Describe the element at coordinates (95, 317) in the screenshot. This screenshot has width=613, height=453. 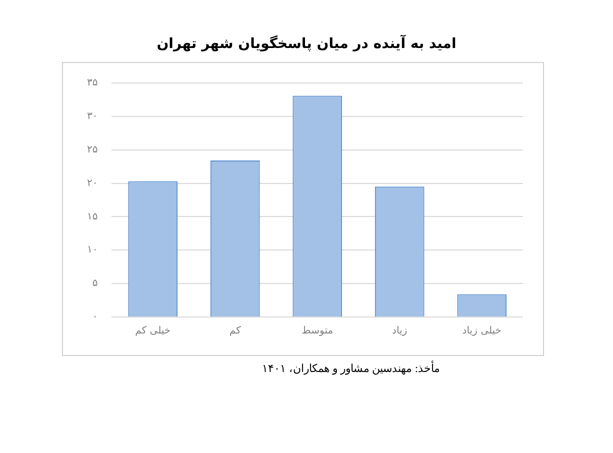
I see `y-tick-label: ۰` at that location.